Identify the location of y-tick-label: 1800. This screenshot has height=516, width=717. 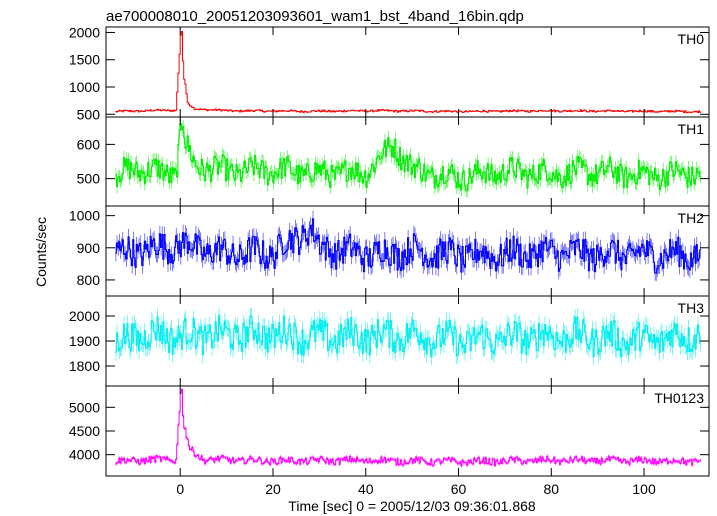
(84, 366).